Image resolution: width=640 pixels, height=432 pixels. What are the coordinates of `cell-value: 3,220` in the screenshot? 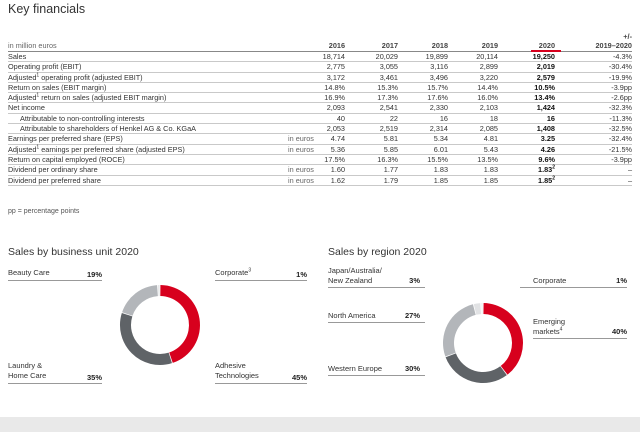 It's located at (488, 77).